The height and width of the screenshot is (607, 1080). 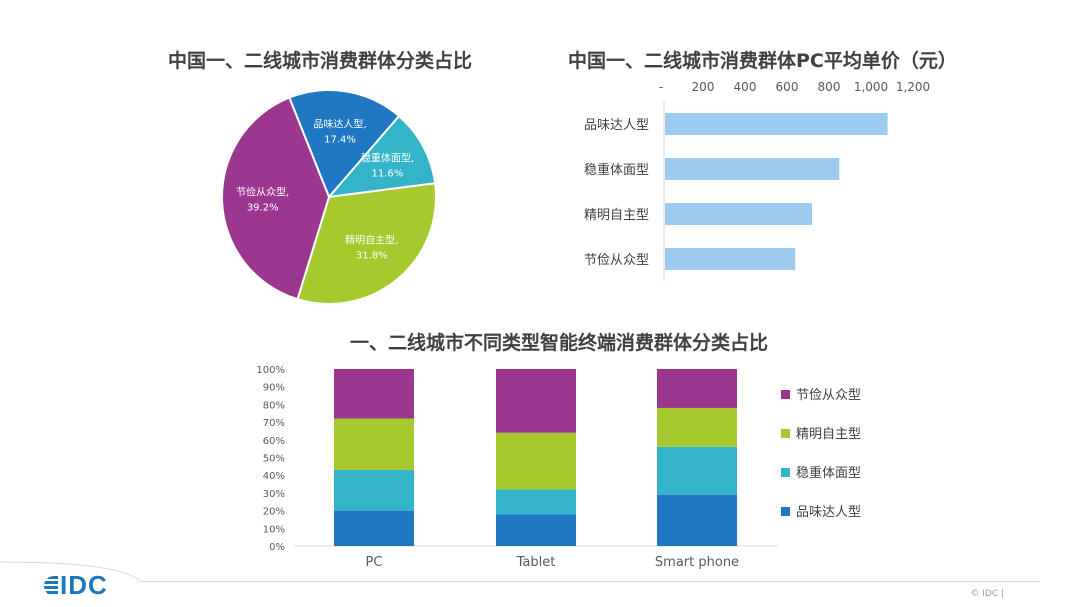 What do you see at coordinates (536, 562) in the screenshot?
I see `stacked-category-label: Tablet` at bounding box center [536, 562].